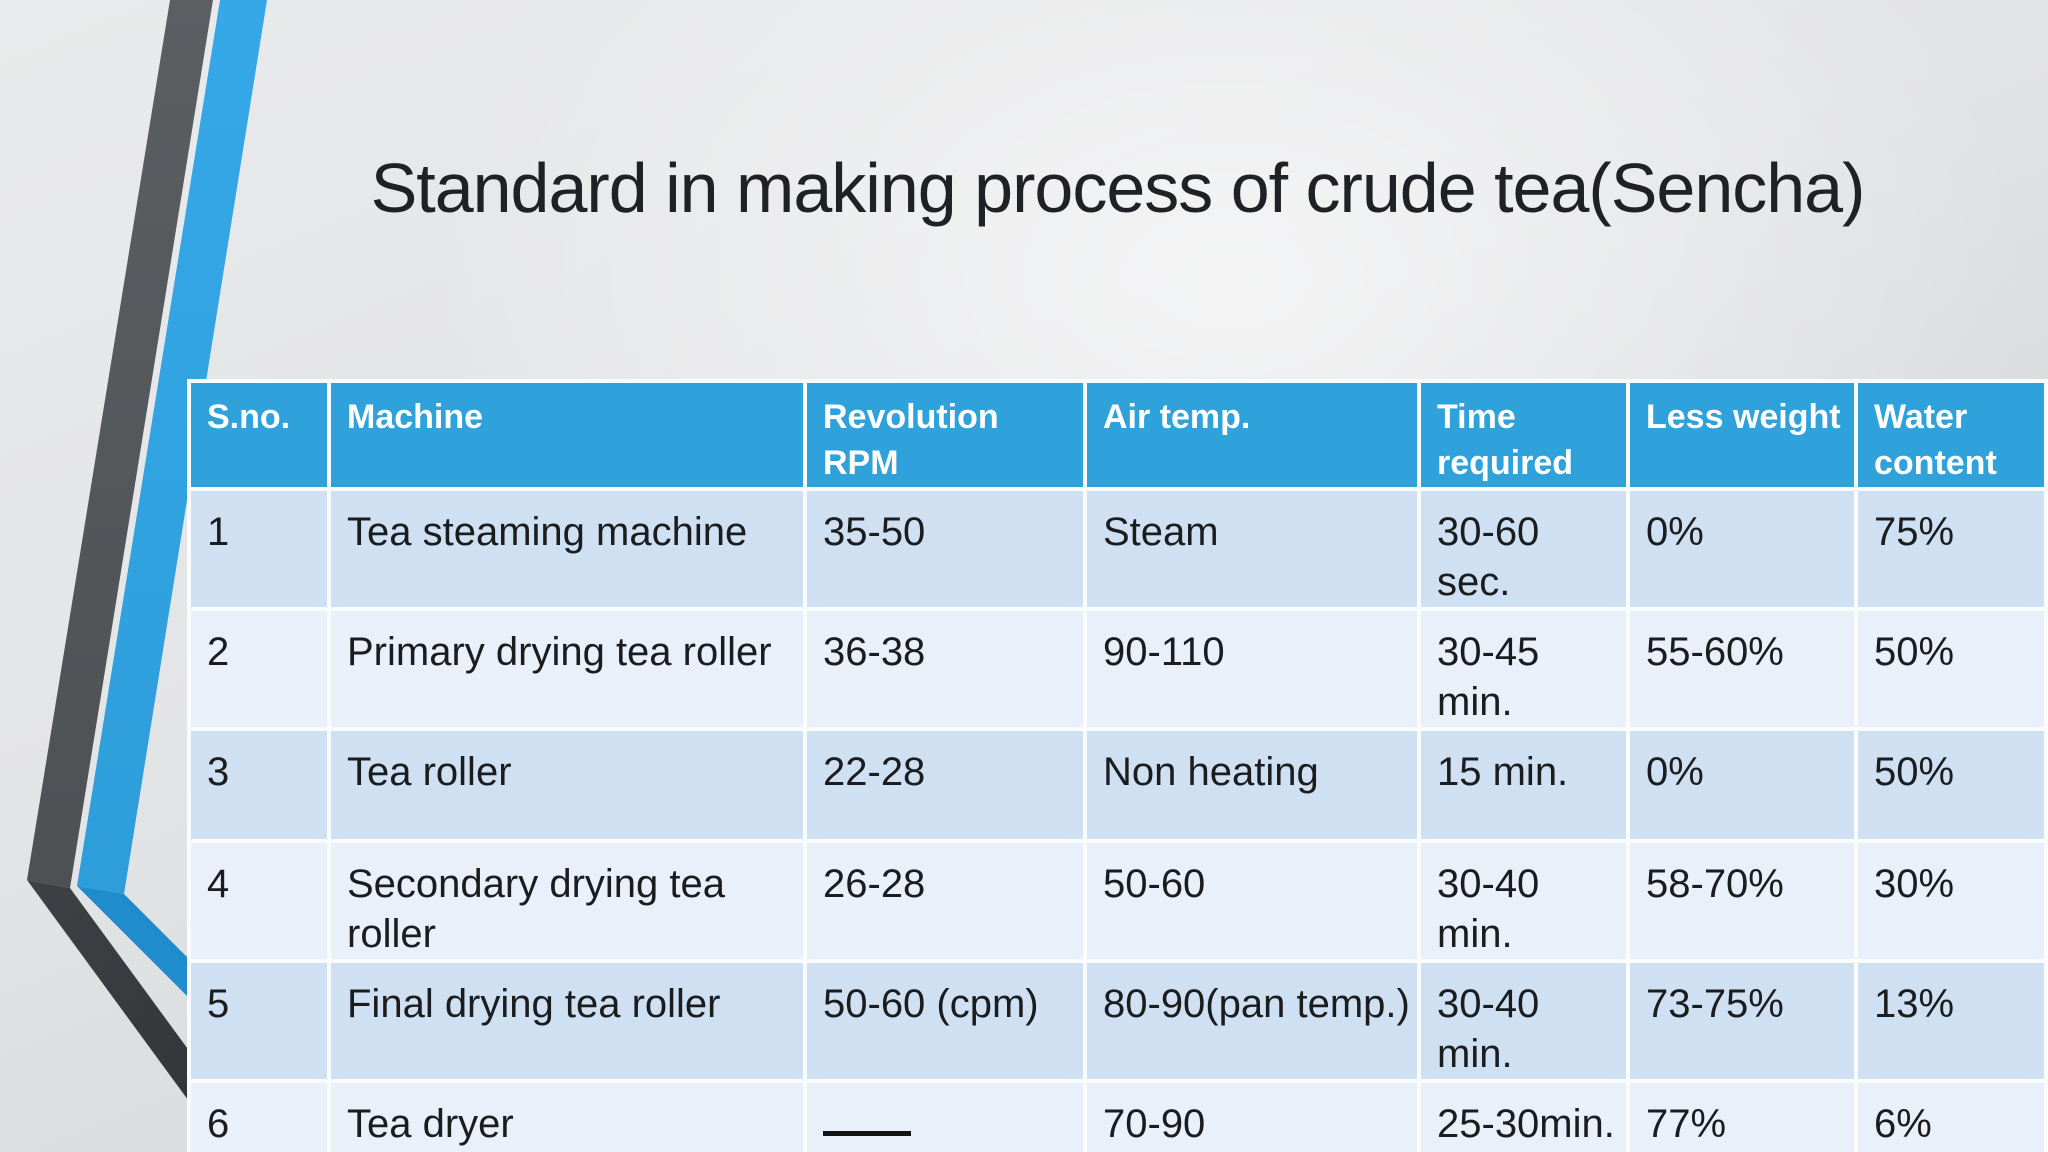 Image resolution: width=2048 pixels, height=1152 pixels. I want to click on table-cell: Secondary drying tea roller, so click(567, 901).